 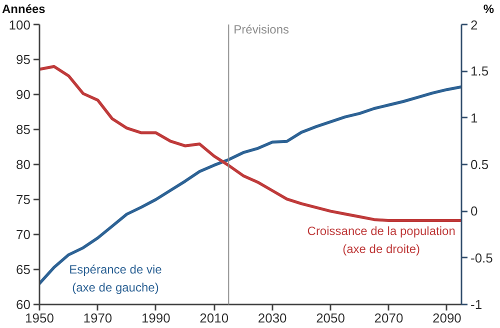 What do you see at coordinates (23, 304) in the screenshot?
I see `y-tick-label: 60` at bounding box center [23, 304].